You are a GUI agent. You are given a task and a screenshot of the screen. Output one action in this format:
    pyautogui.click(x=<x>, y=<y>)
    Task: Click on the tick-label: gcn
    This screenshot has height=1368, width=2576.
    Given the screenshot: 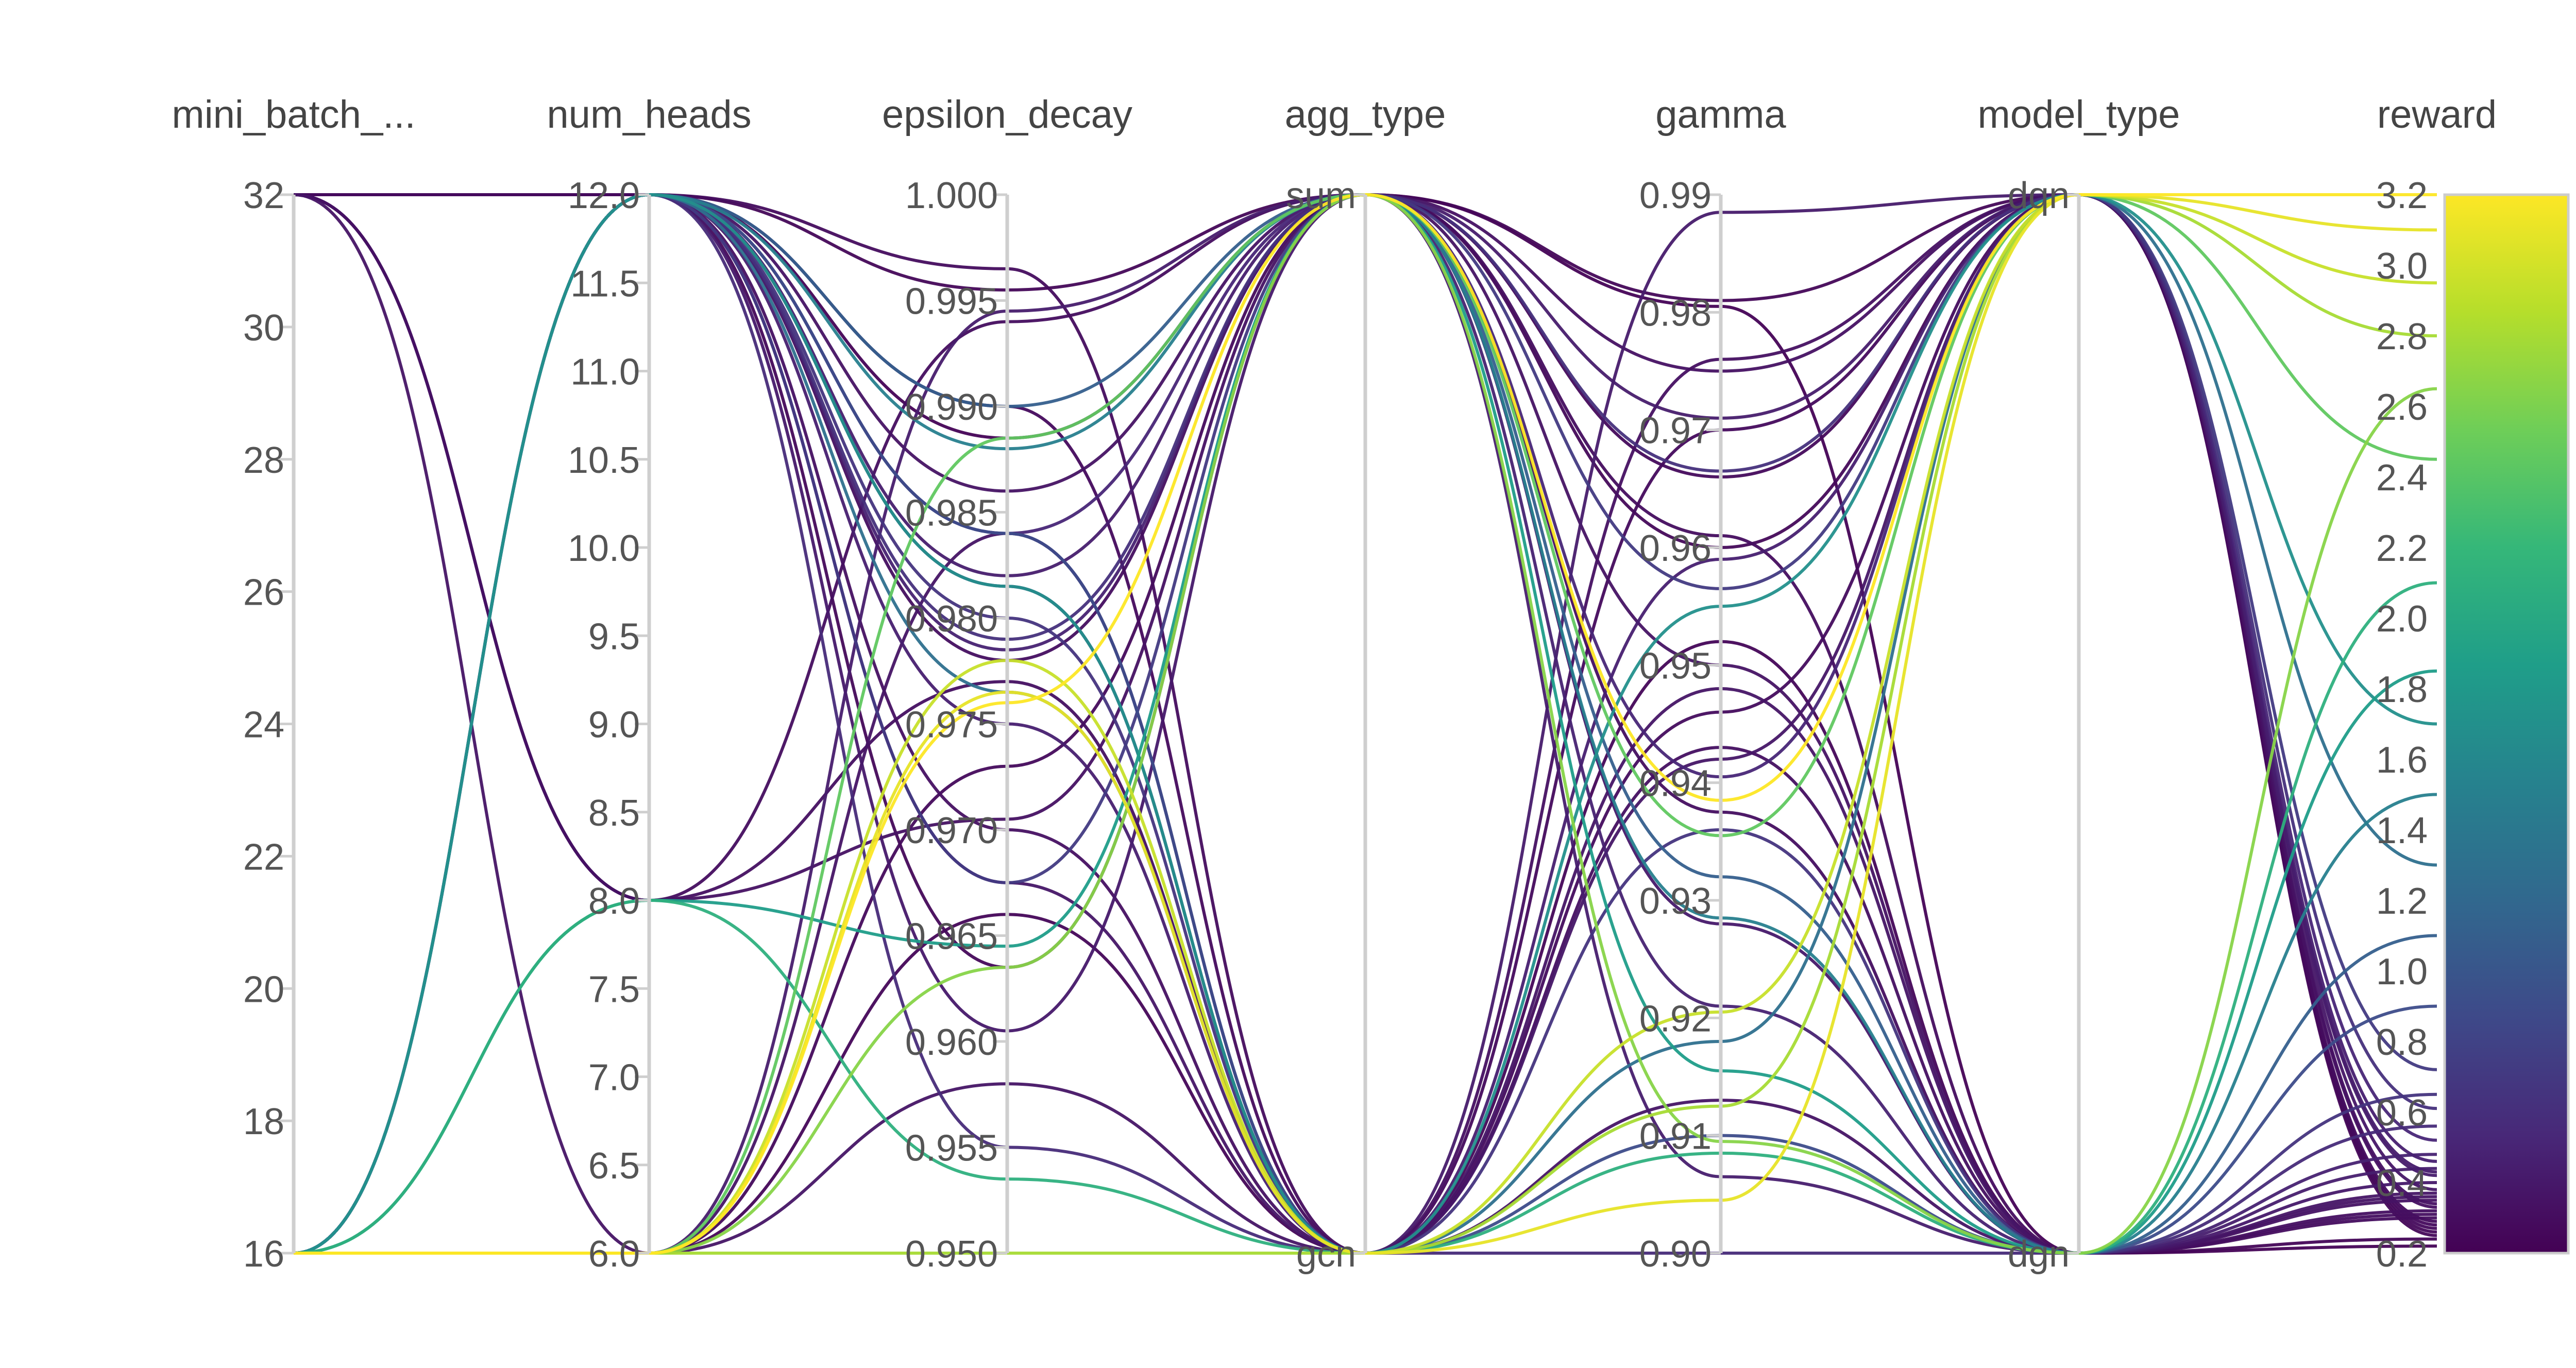 What is the action you would take?
    pyautogui.click(x=1326, y=1254)
    